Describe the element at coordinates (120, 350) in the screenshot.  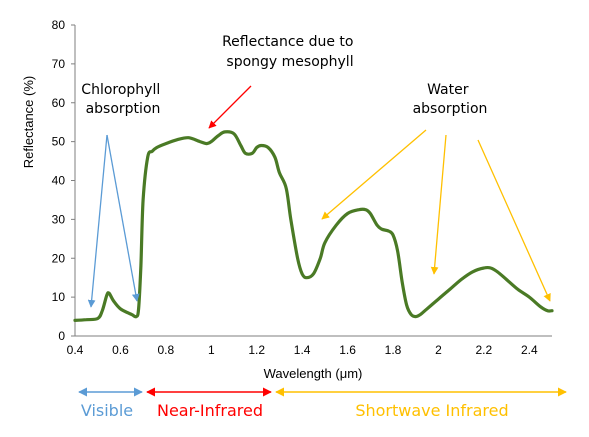
I see `x-tick-label: 0.6` at that location.